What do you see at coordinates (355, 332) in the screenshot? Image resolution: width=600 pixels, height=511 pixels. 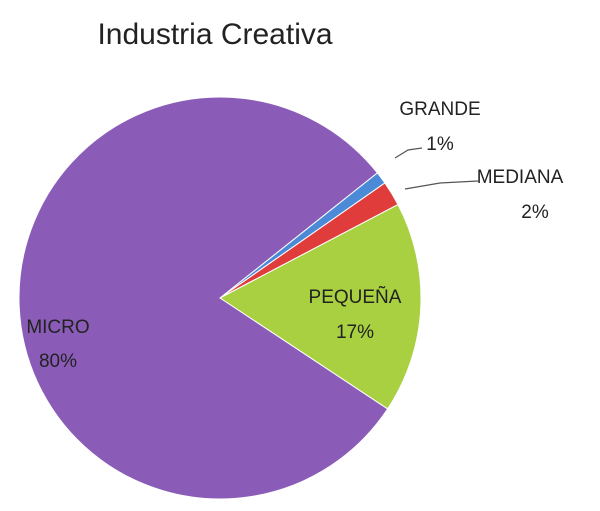 I see `slice-value-label: 17%` at bounding box center [355, 332].